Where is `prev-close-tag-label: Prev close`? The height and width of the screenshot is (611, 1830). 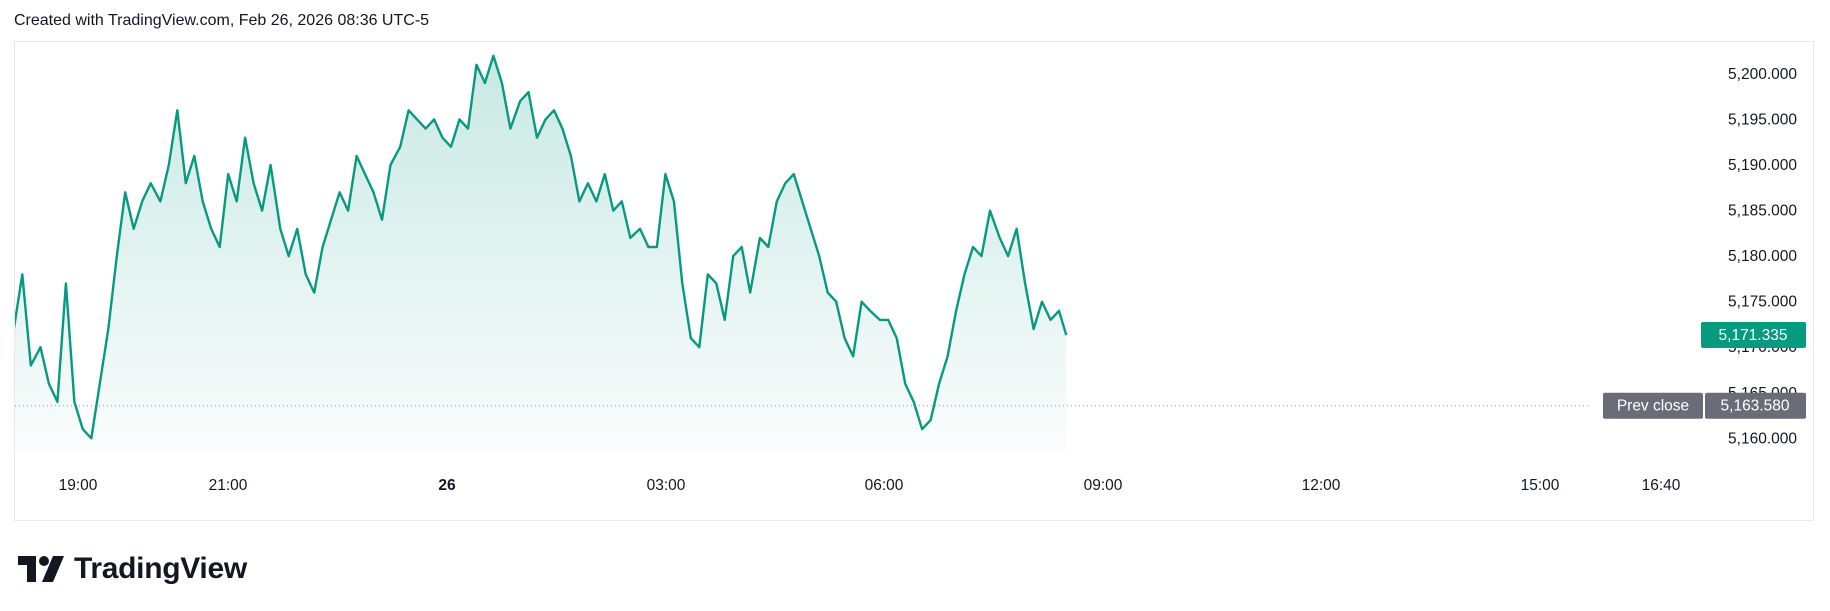 prev-close-tag-label: Prev close is located at coordinates (1653, 406).